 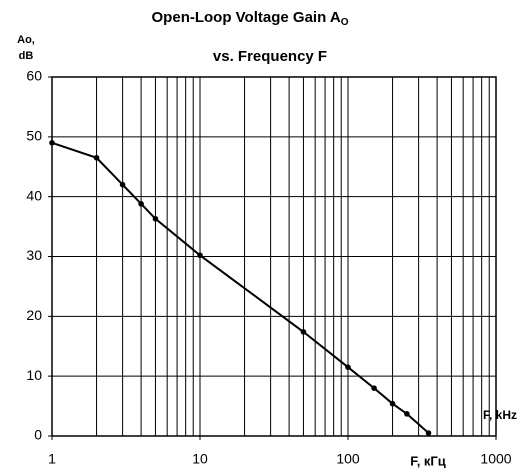 I want to click on title-subscript: O, so click(x=345, y=22).